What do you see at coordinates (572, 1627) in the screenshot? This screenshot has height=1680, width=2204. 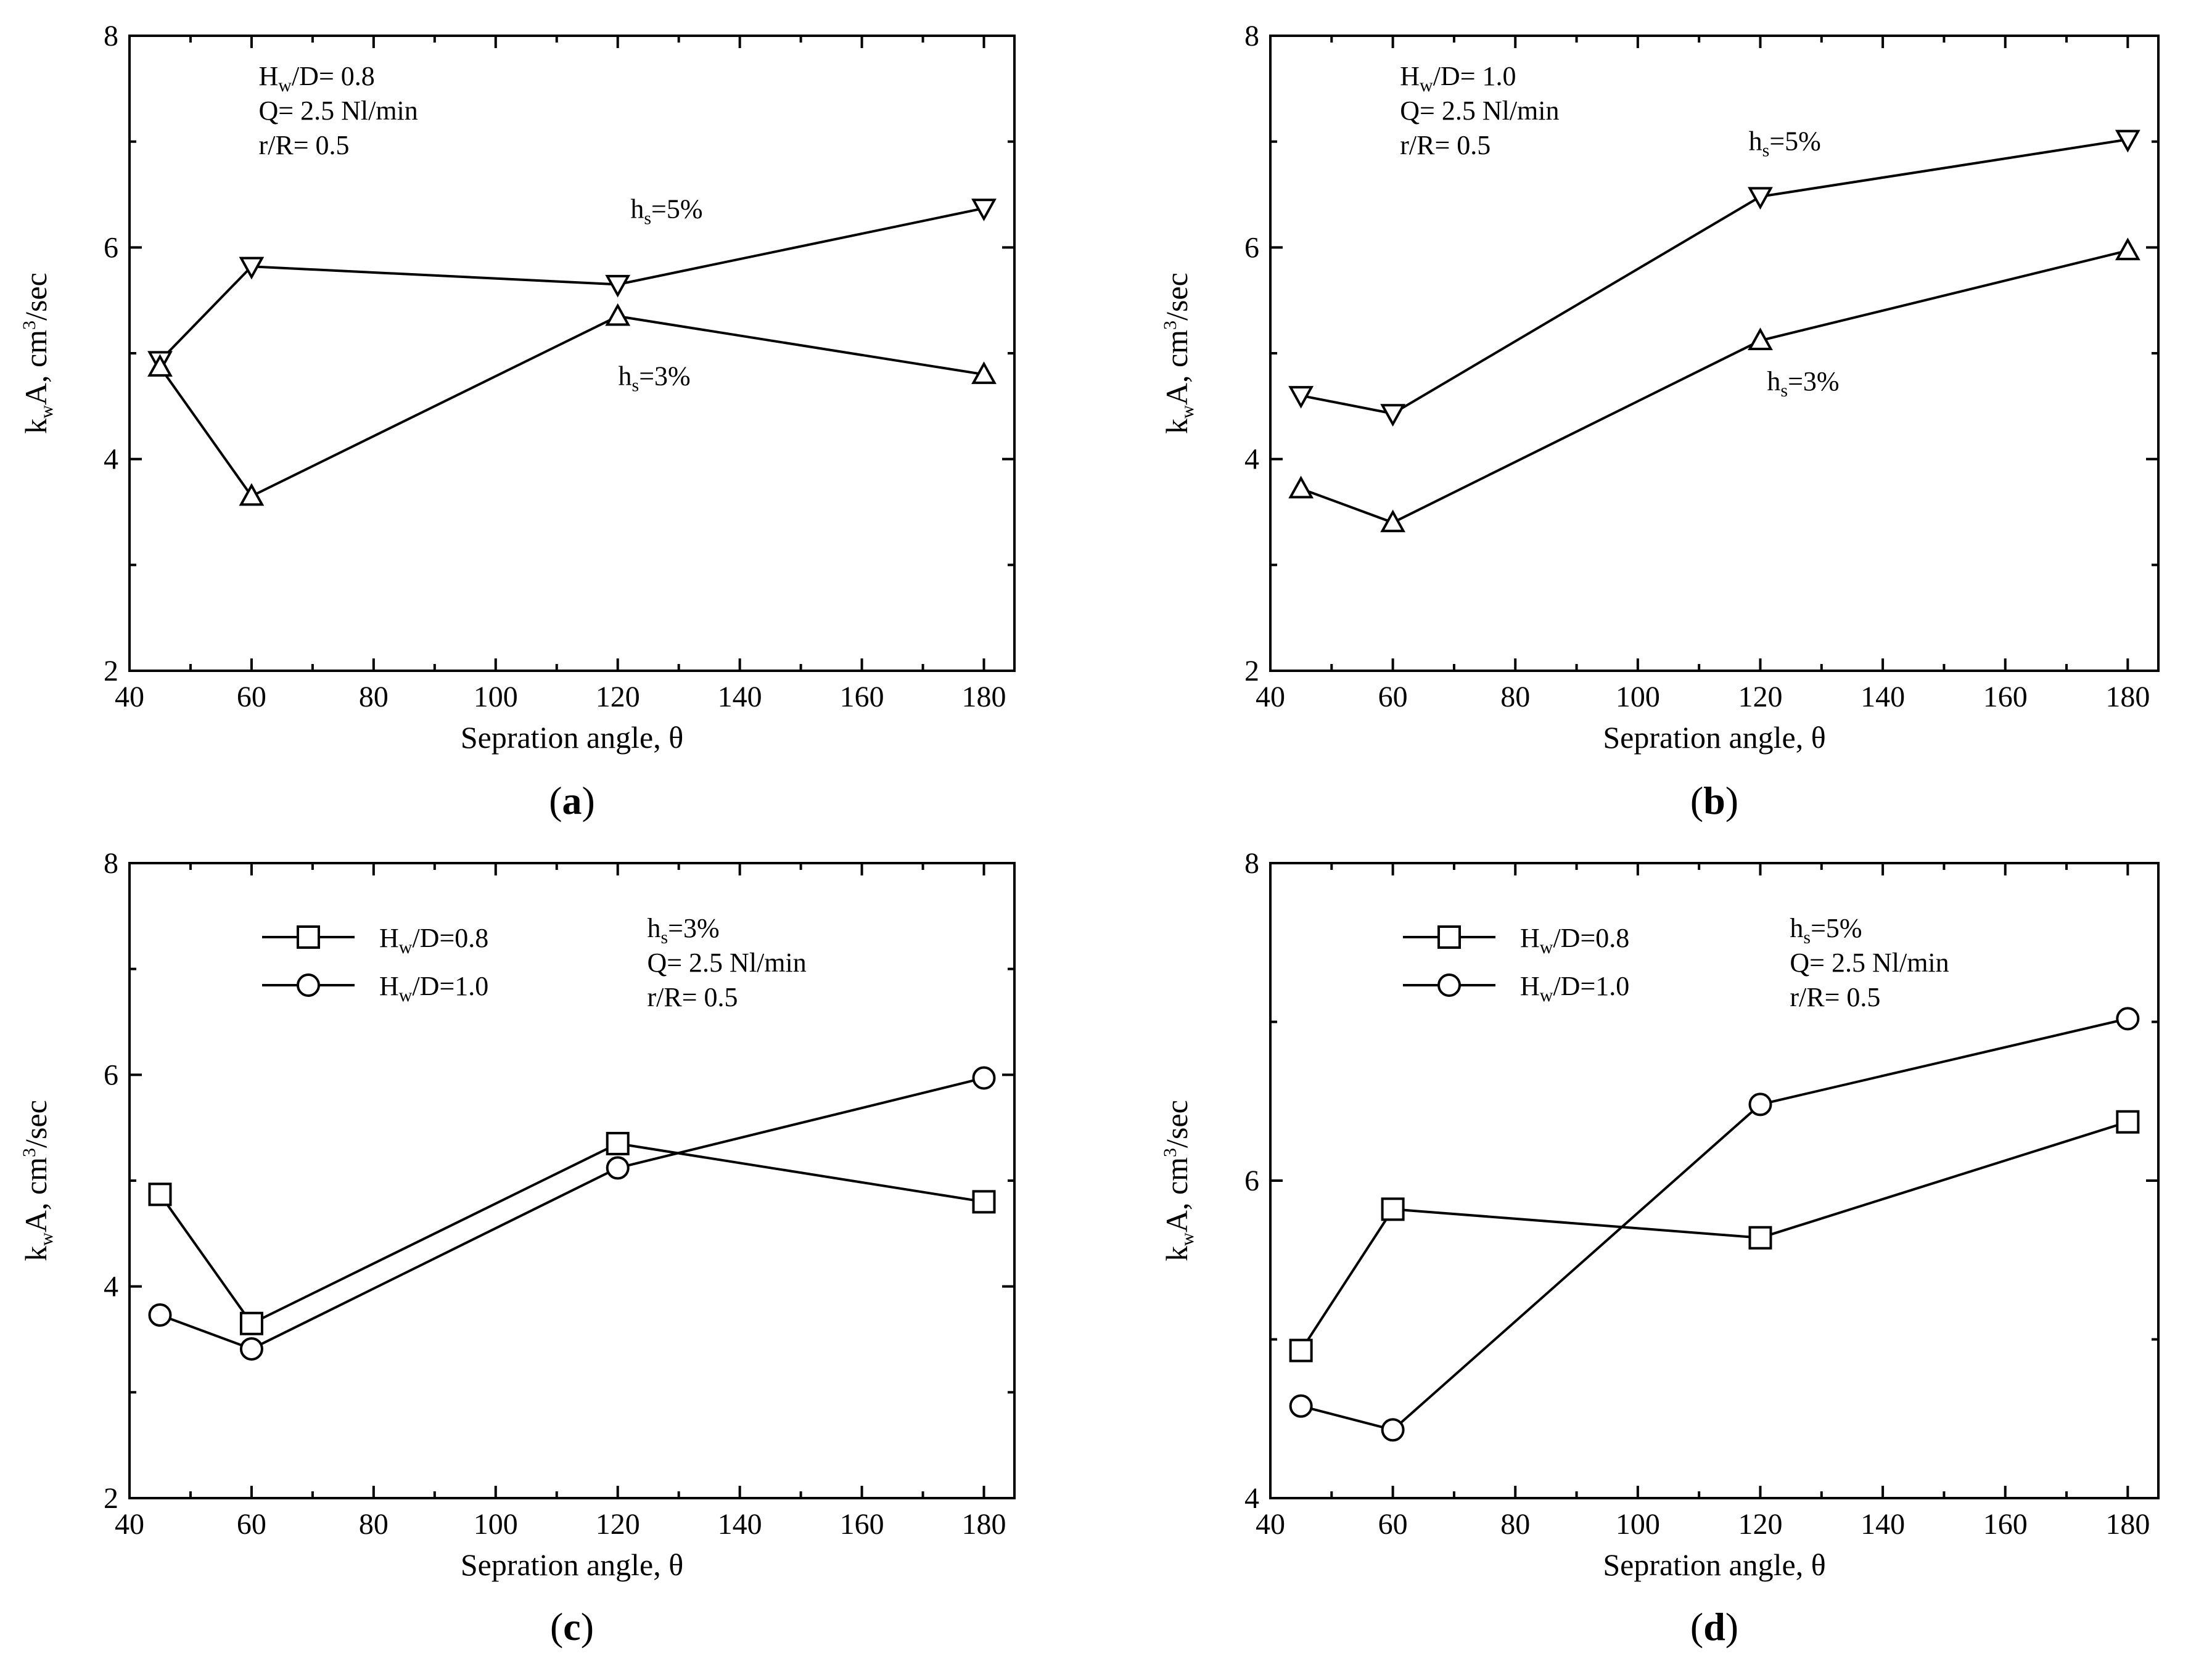 I see `panel-label: (c)` at bounding box center [572, 1627].